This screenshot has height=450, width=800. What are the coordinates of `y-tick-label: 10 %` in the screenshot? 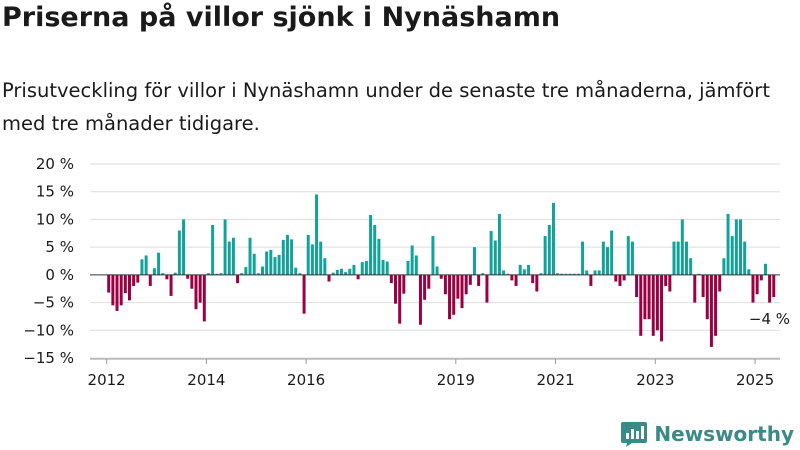 It's located at (55, 219).